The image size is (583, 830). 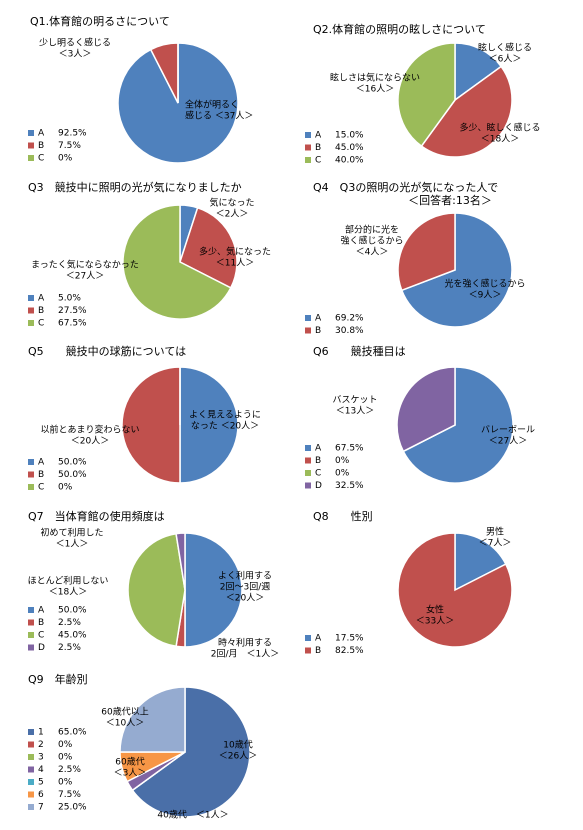 What do you see at coordinates (349, 319) in the screenshot?
I see `legend-value: 69.2%` at bounding box center [349, 319].